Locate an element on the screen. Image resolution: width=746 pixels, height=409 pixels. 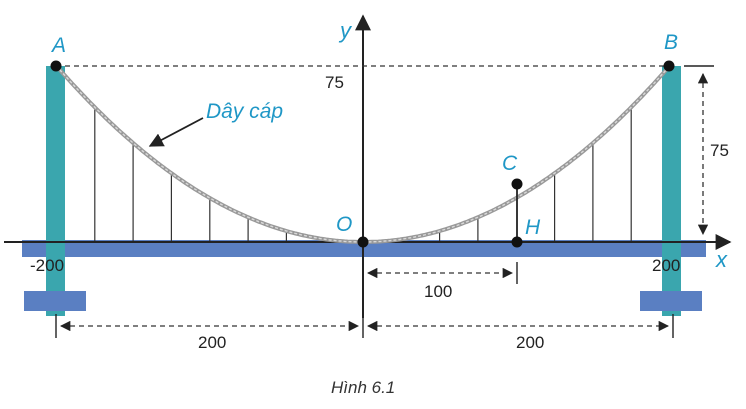
label-b: B is located at coordinates (671, 42).